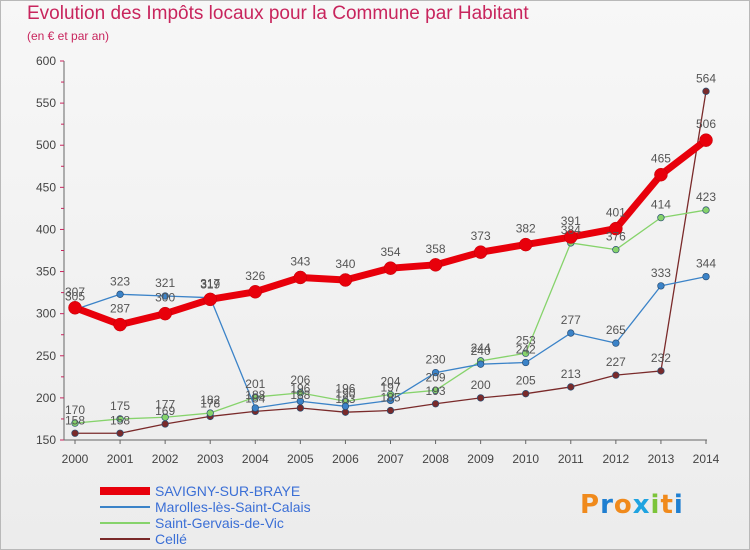 The height and width of the screenshot is (550, 750). What do you see at coordinates (661, 273) in the screenshot?
I see `data-label: 333` at bounding box center [661, 273].